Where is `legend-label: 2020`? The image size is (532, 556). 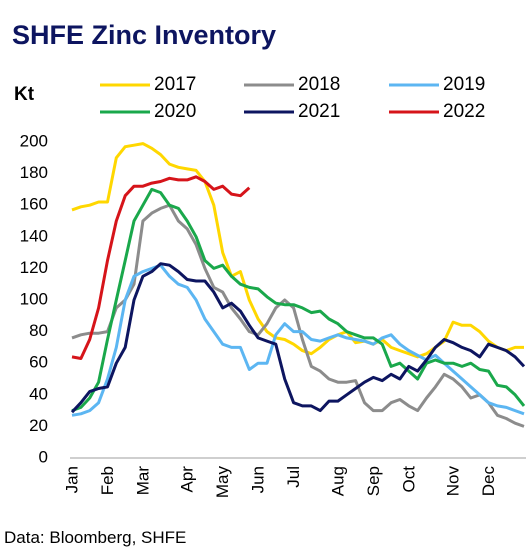
legend-label: 2020 is located at coordinates (175, 111).